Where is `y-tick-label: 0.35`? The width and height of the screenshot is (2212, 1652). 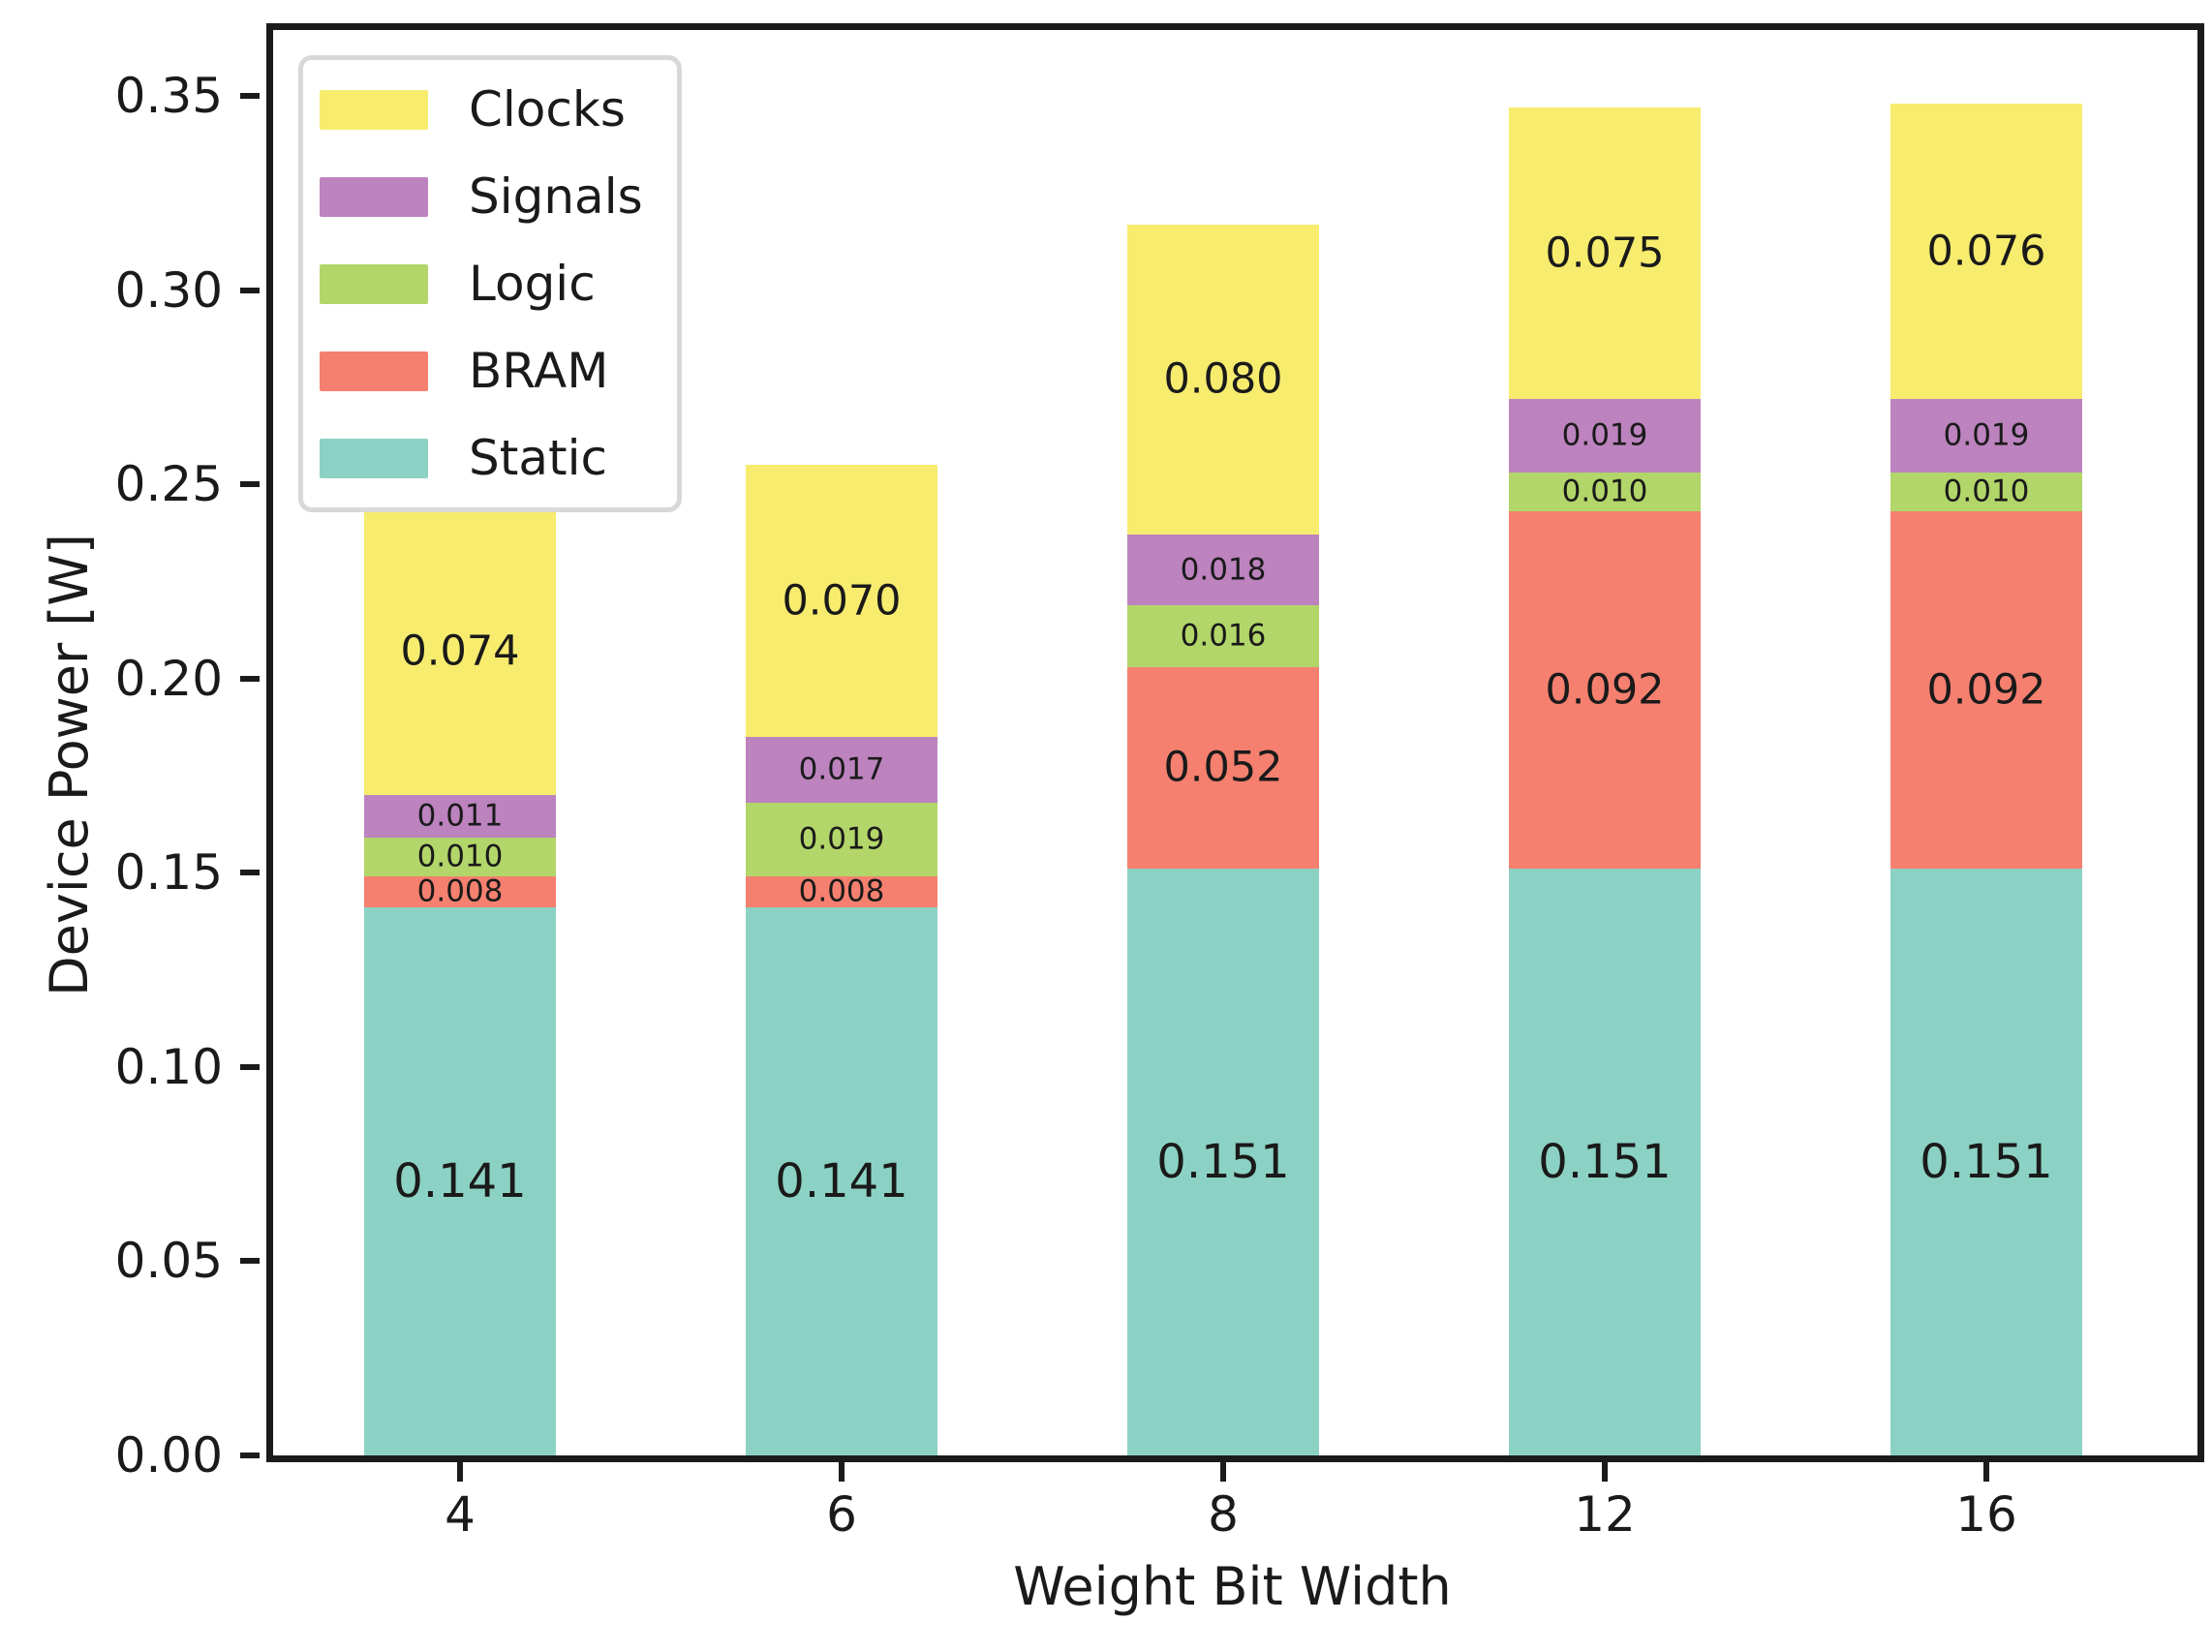
y-tick-label: 0.35 is located at coordinates (168, 96).